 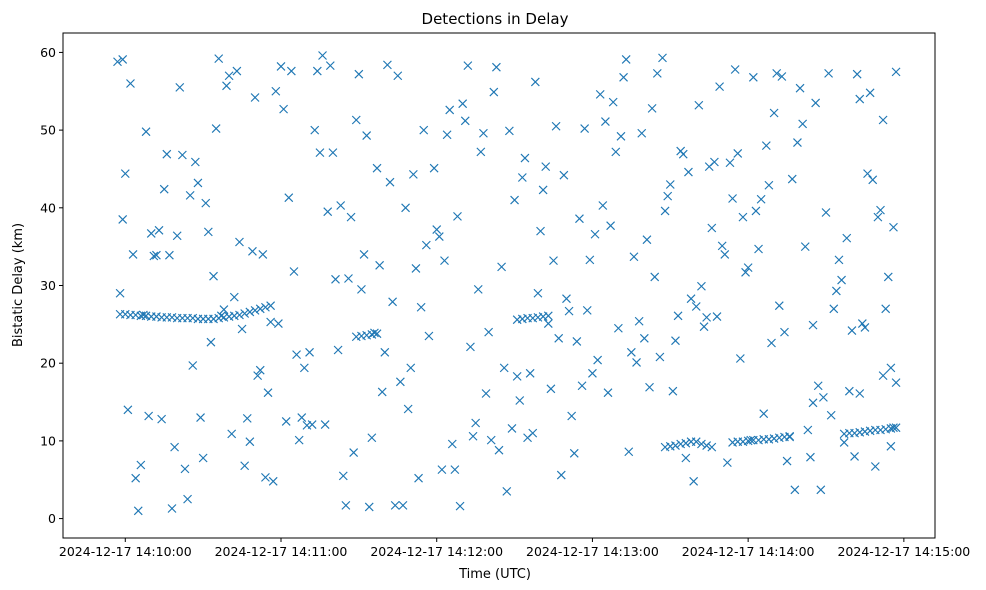 What do you see at coordinates (494, 574) in the screenshot?
I see `x-axis-label: Time (UTC)` at bounding box center [494, 574].